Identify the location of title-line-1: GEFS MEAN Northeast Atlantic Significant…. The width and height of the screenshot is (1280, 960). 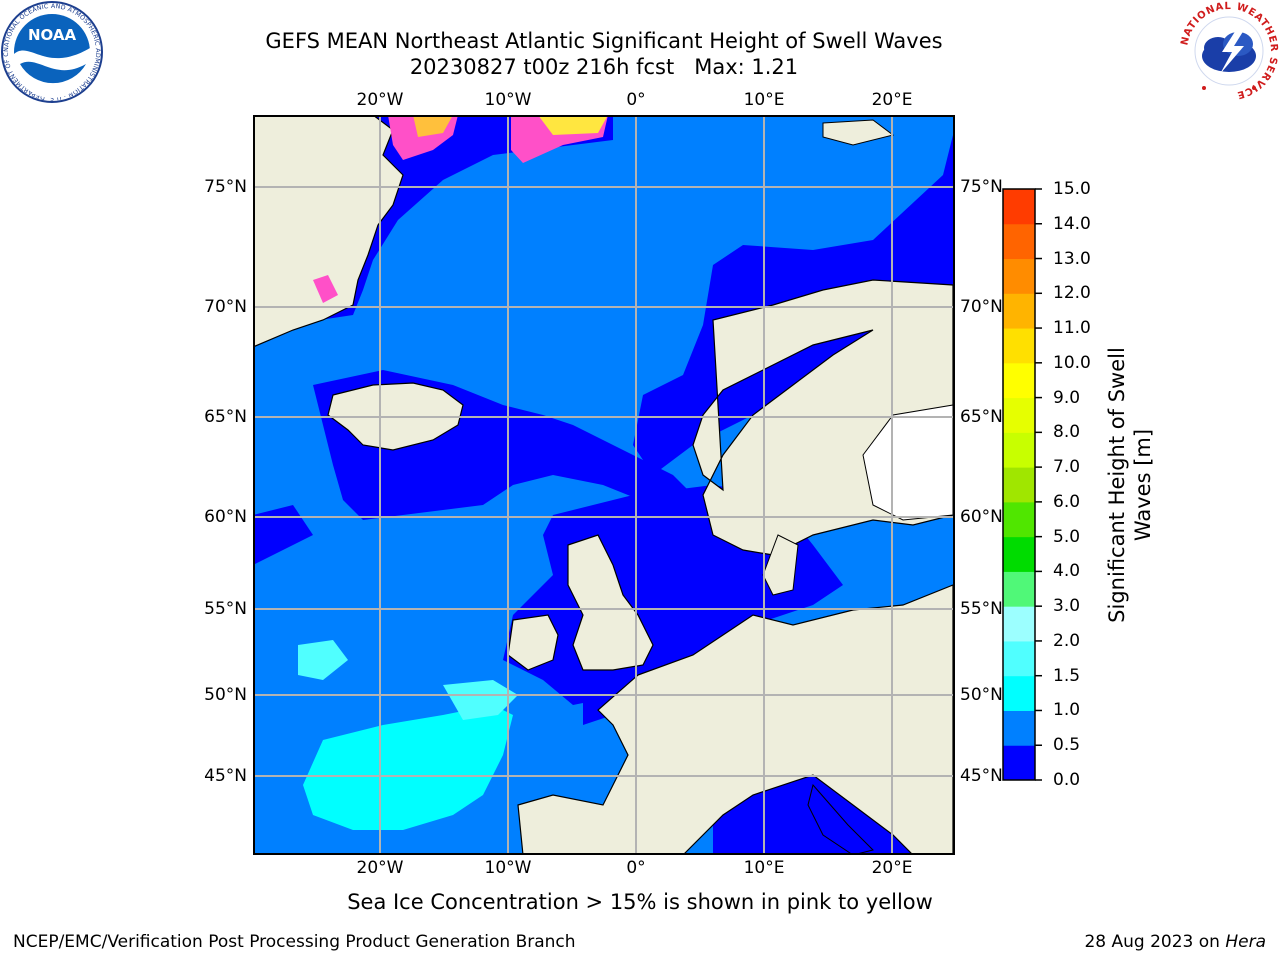
(604, 41).